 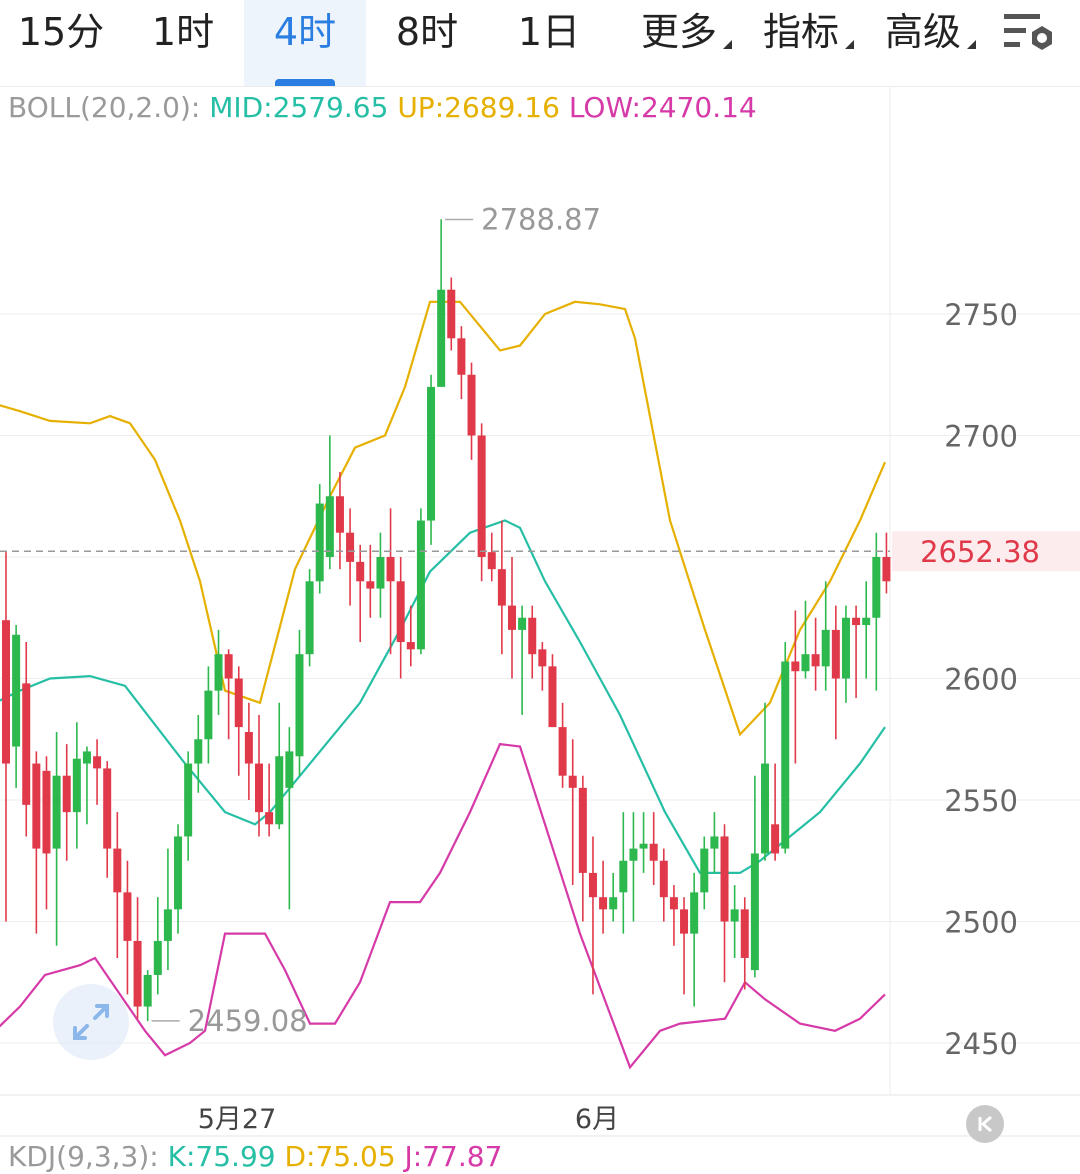 I want to click on tab-label: 15分, so click(x=61, y=32).